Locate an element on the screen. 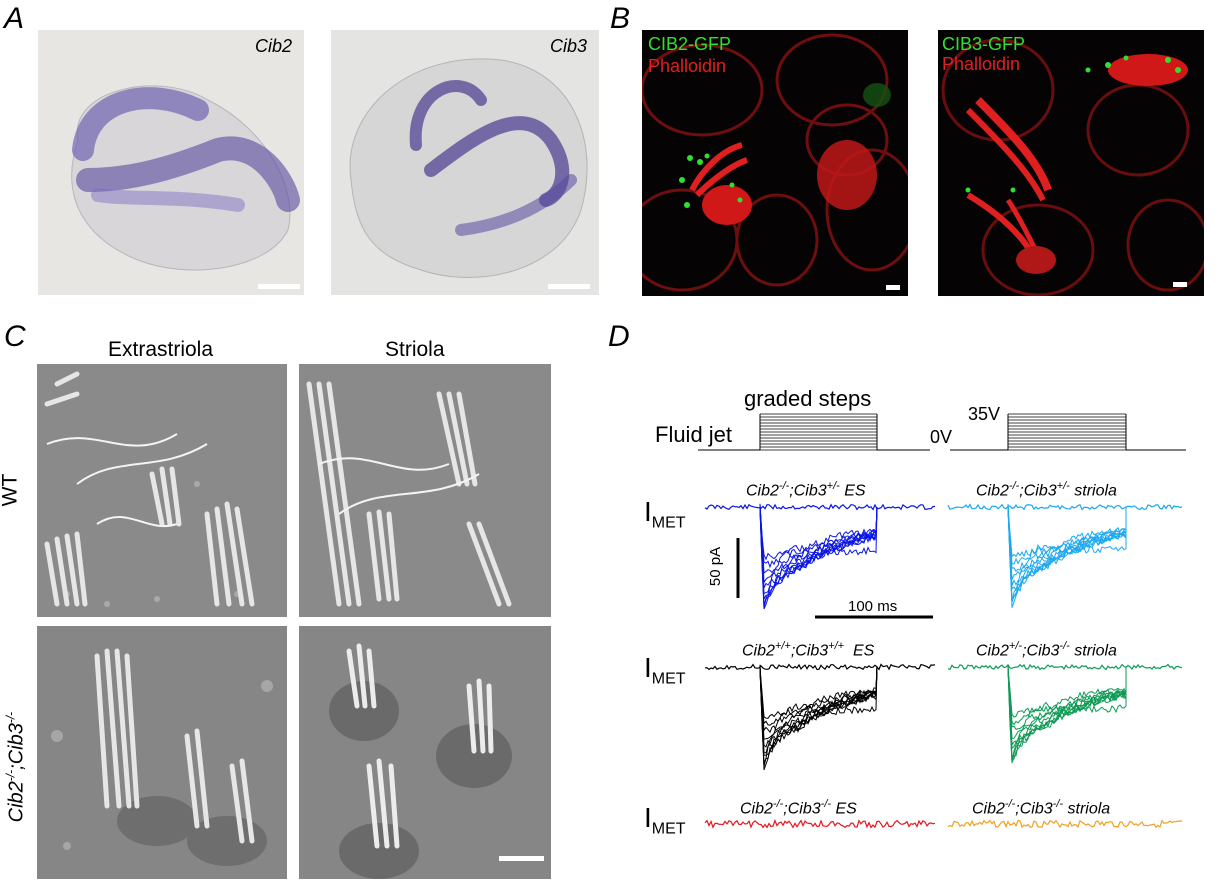  imet-label-row3: IMET is located at coordinates (665, 820).